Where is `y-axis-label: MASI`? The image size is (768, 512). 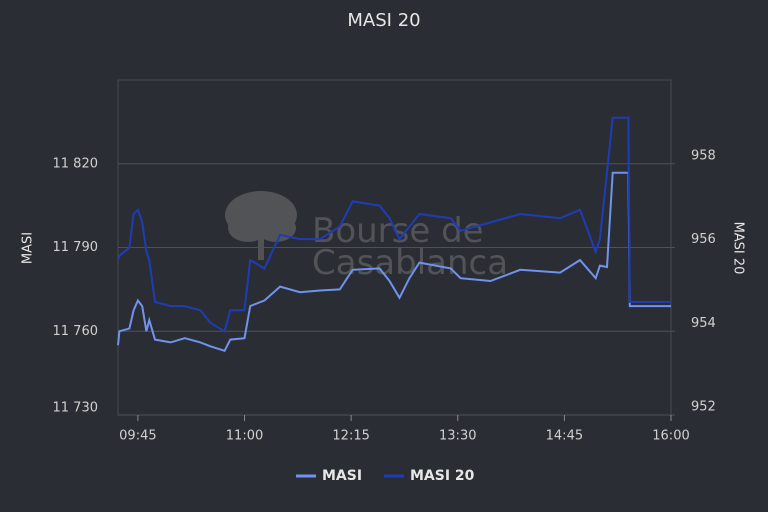
y-axis-label: MASI is located at coordinates (28, 248).